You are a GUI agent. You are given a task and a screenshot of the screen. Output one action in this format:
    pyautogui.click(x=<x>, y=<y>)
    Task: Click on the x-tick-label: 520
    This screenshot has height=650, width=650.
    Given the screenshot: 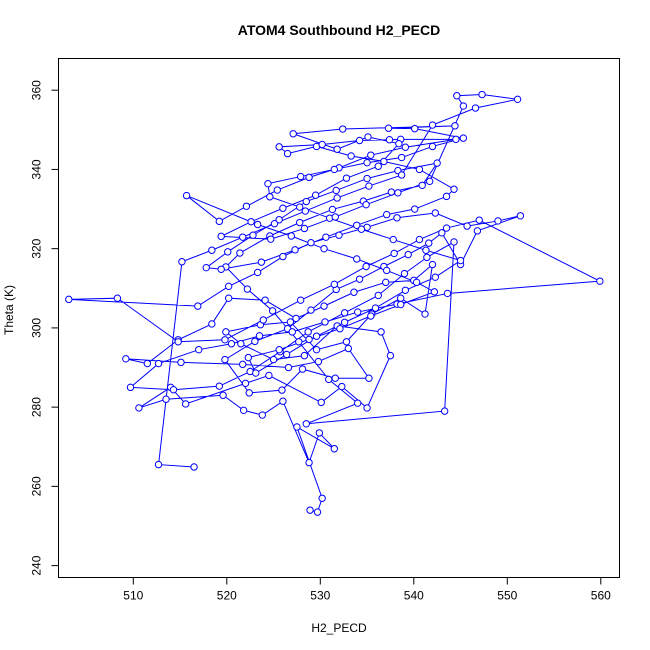 What is the action you would take?
    pyautogui.click(x=227, y=596)
    